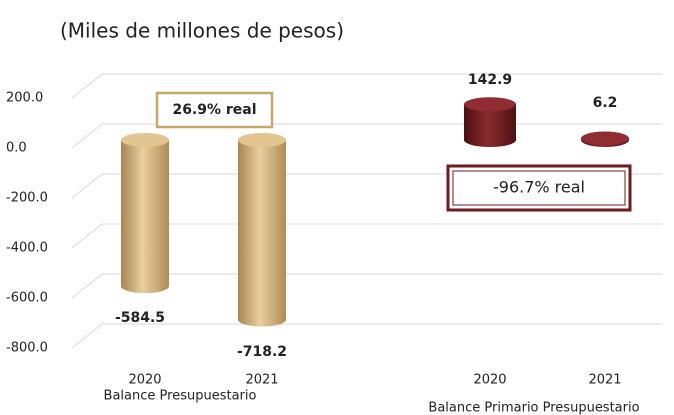 This screenshot has width=674, height=415. I want to click on annotation-inner, so click(539, 188).